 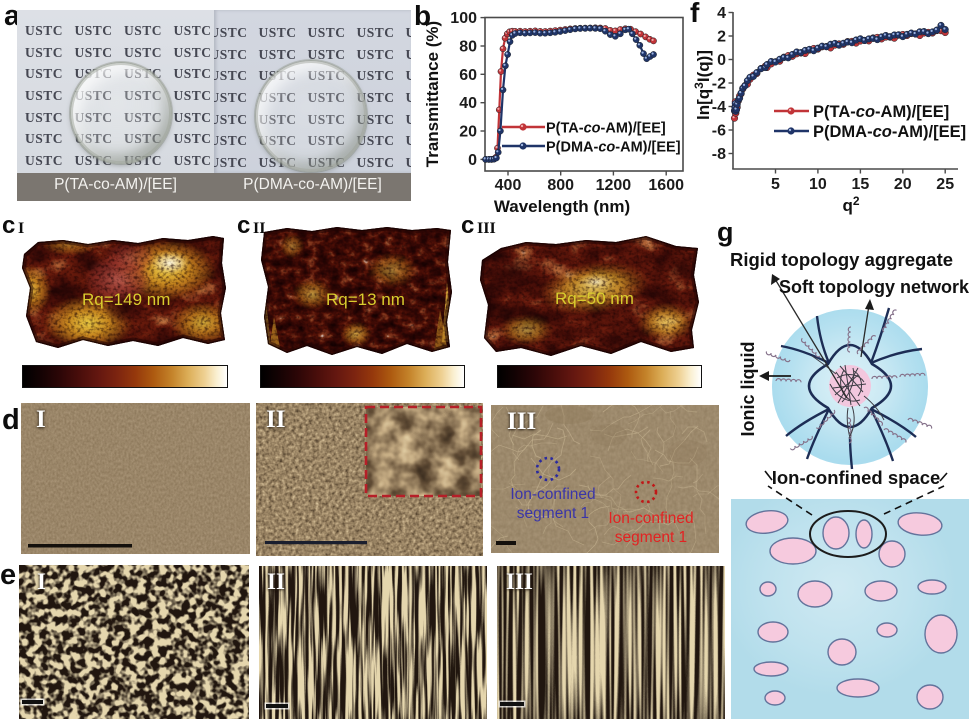 I want to click on svg-text: Ion-confined space, so click(x=856, y=477).